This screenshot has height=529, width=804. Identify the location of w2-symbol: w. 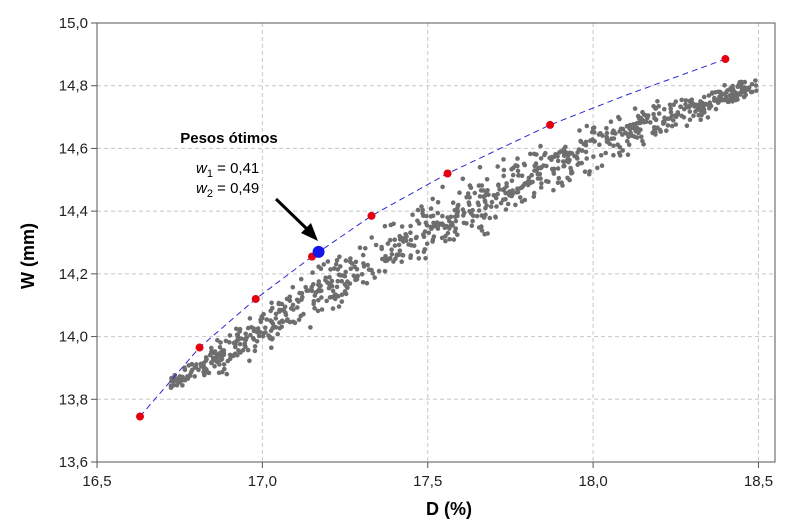
(202, 188).